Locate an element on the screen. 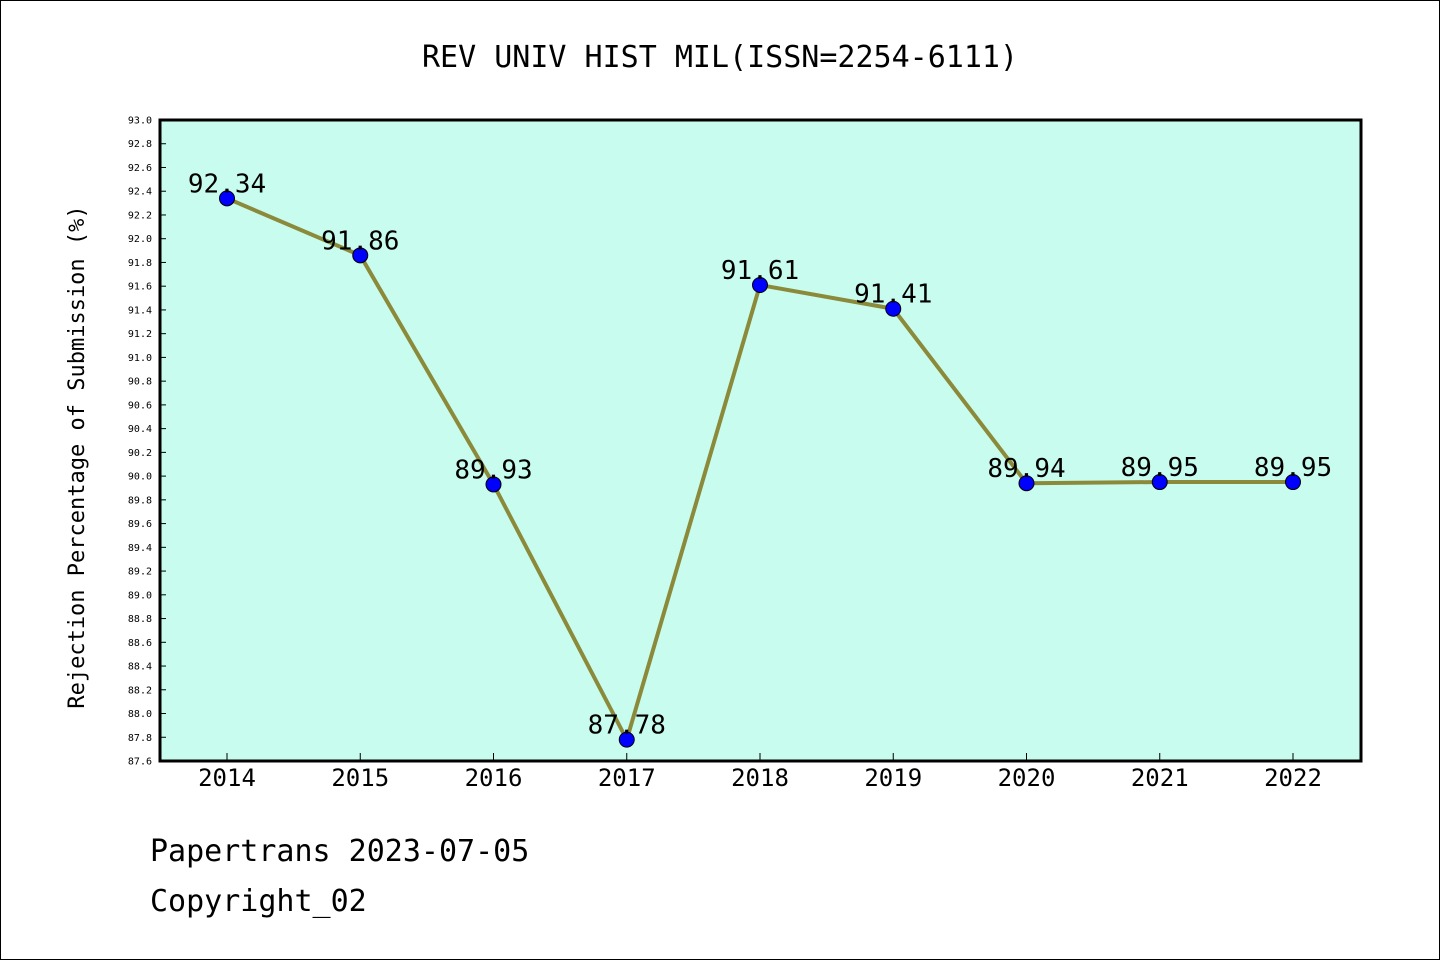 The image size is (1440, 960). x-tick-label: 2015 is located at coordinates (360, 778).